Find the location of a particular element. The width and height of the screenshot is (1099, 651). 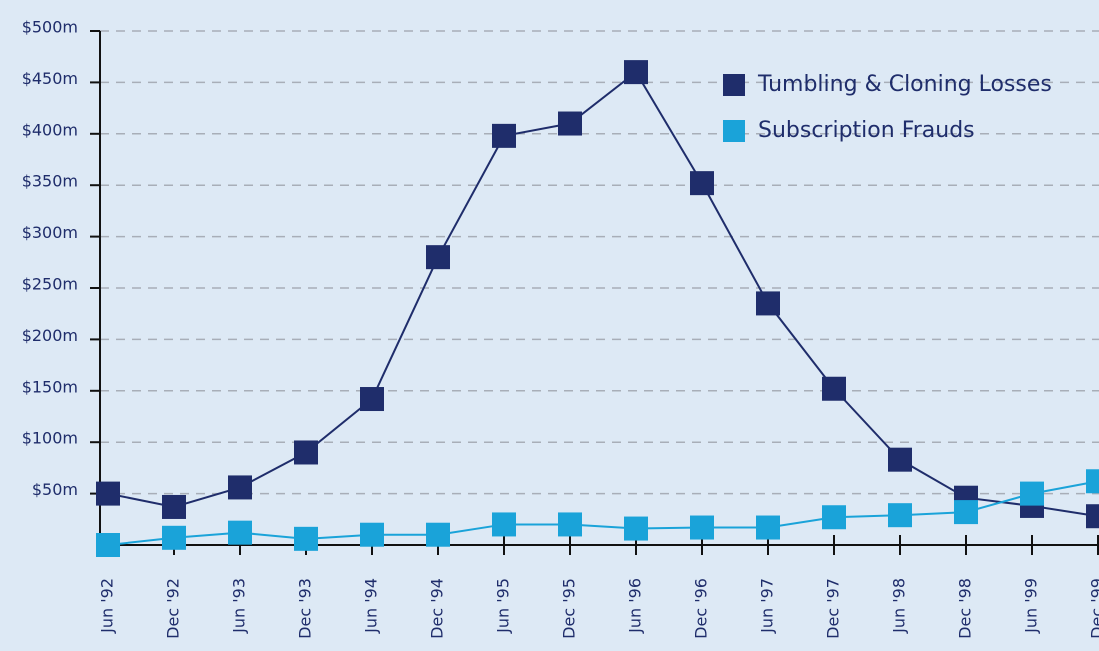

series-line is located at coordinates (603, 513).